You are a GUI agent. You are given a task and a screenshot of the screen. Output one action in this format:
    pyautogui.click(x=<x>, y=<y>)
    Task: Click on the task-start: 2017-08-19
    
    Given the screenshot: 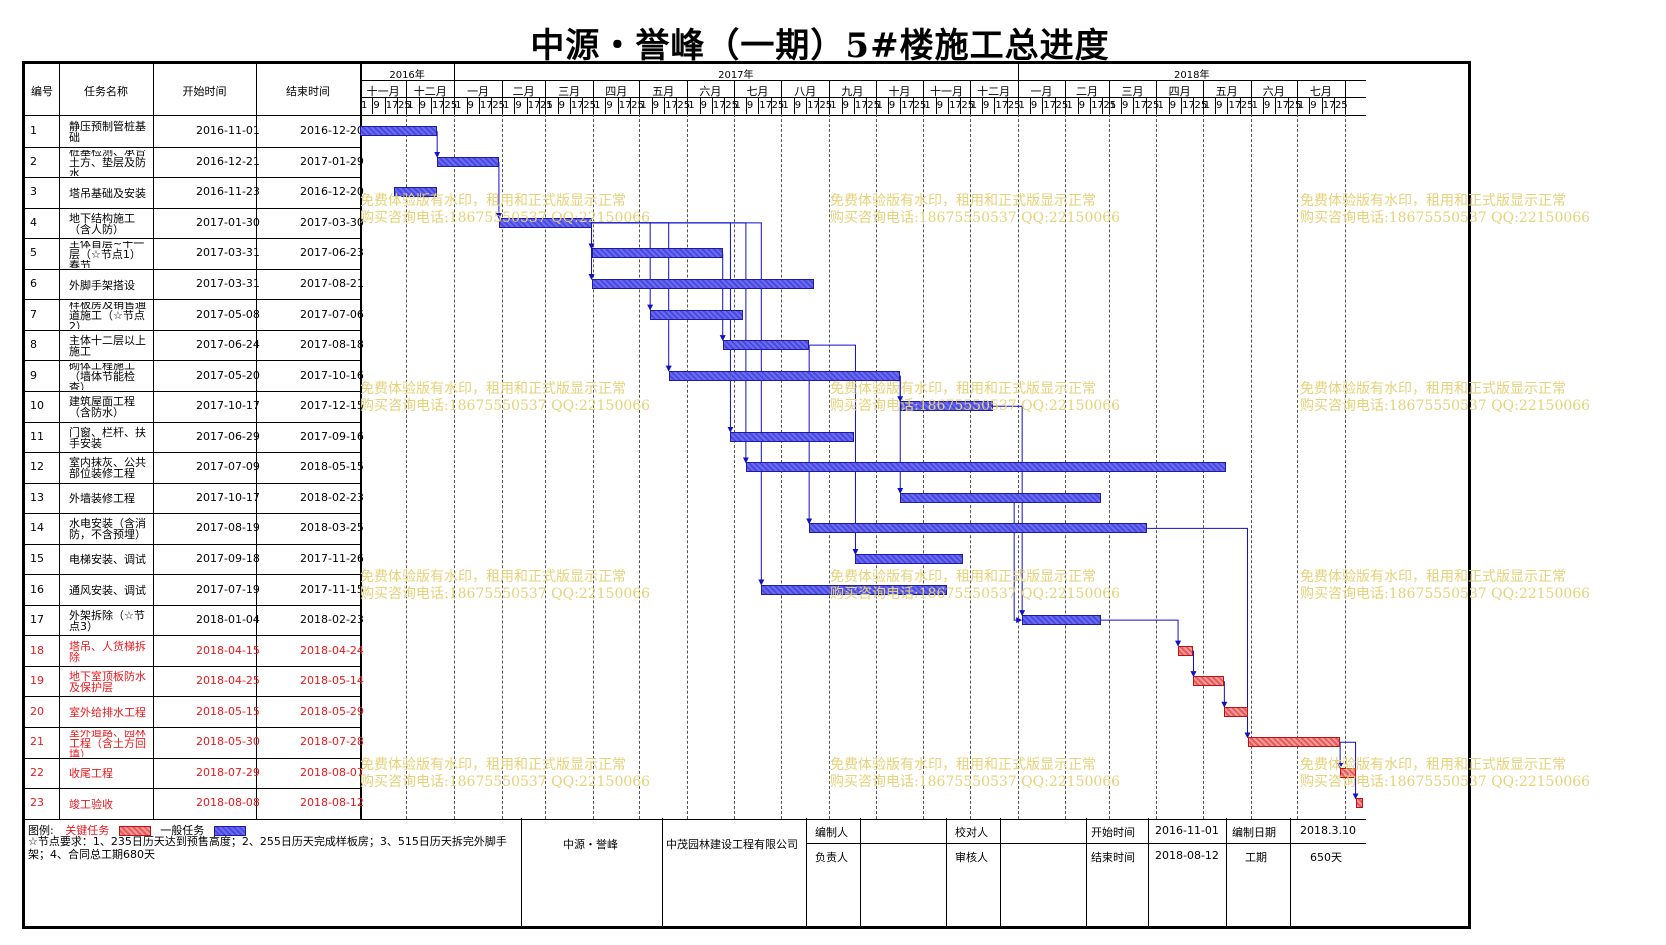 What is the action you would take?
    pyautogui.click(x=228, y=528)
    